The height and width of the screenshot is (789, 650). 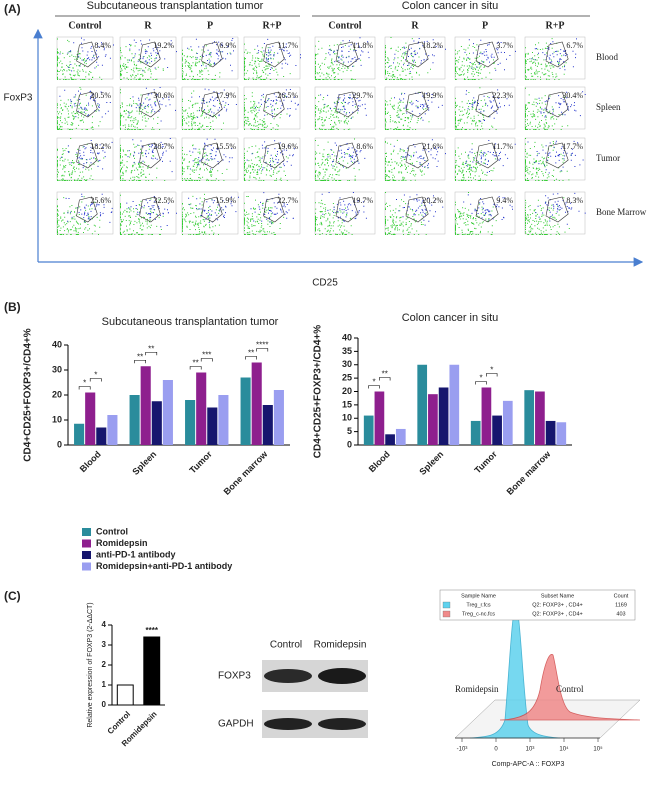 I want to click on gate-percentage: 29.7%, so click(x=362, y=95).